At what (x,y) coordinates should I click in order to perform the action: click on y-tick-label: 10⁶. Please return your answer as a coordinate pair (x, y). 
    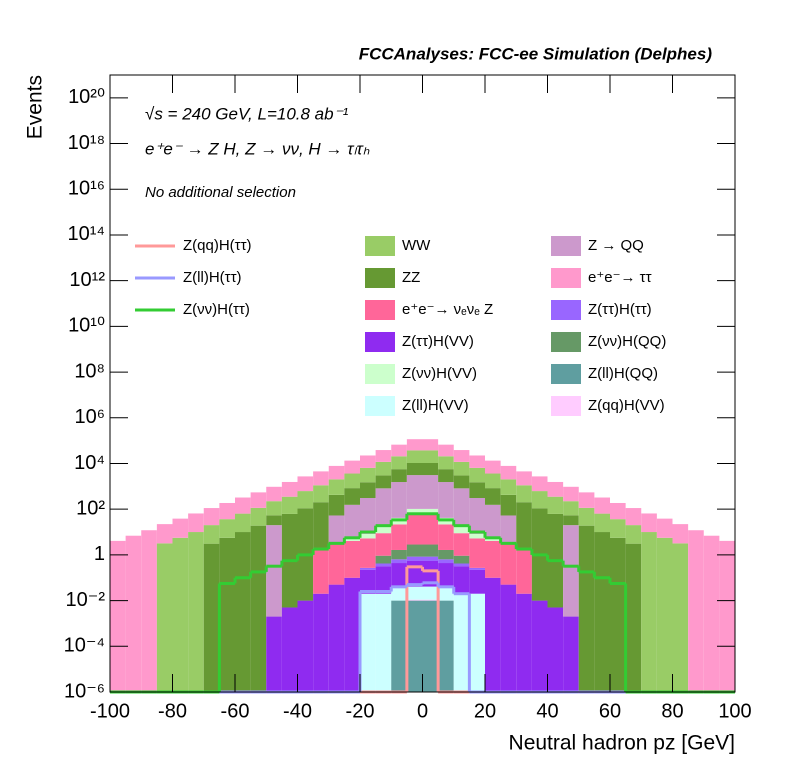
    Looking at the image, I should click on (90, 417).